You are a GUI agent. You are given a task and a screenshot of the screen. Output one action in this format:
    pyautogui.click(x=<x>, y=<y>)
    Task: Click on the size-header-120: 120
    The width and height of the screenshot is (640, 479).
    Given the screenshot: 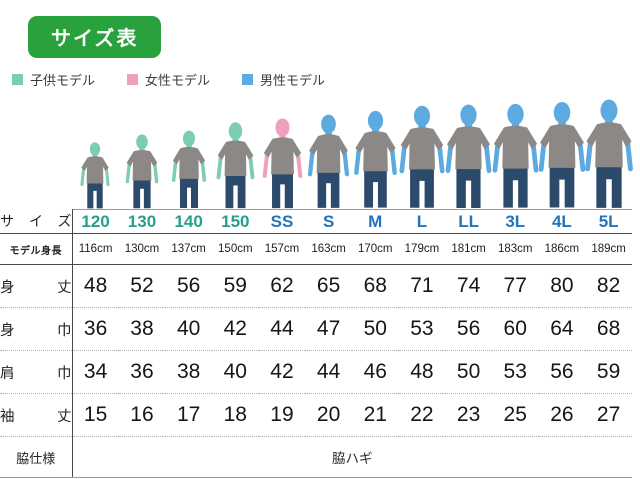 What is the action you would take?
    pyautogui.click(x=95, y=221)
    